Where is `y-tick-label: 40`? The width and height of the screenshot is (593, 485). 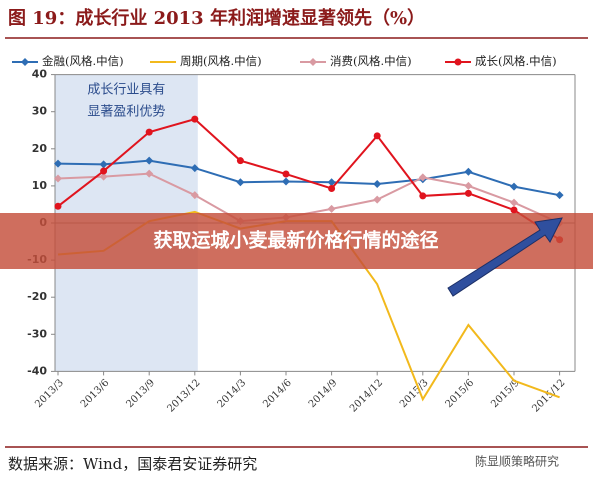 y-tick-label: 40 is located at coordinates (40, 74).